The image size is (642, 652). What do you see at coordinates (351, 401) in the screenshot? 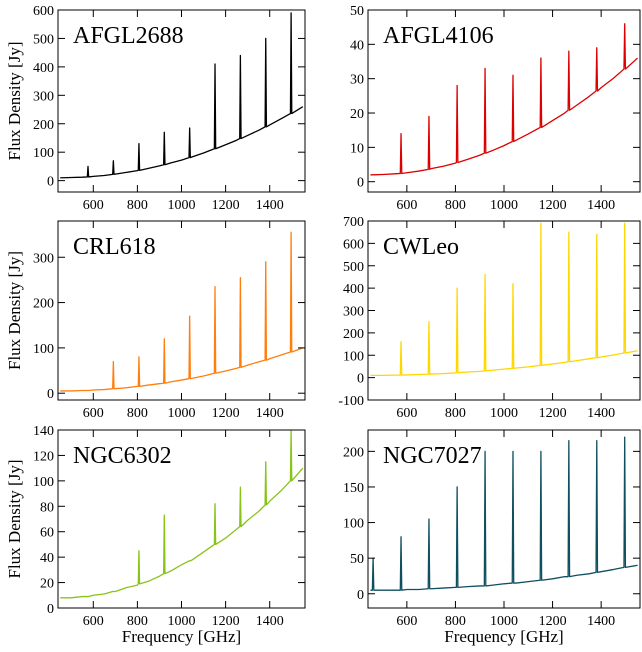
I see `y-tick-label: -100` at bounding box center [351, 401].